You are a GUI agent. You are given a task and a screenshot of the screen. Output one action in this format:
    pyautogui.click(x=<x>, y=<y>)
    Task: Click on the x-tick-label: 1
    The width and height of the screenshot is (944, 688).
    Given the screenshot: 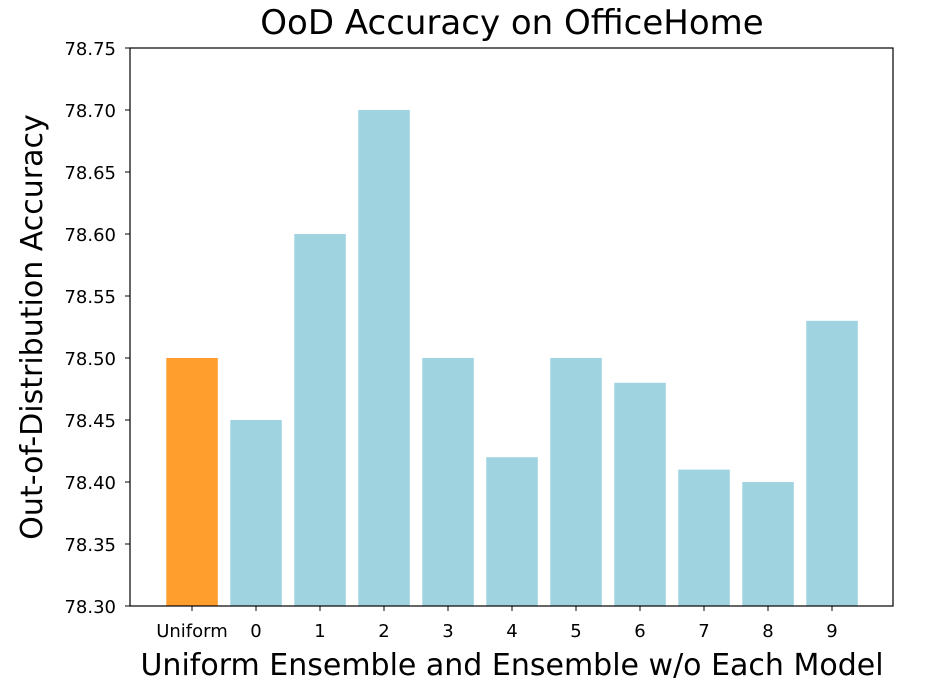 What is the action you would take?
    pyautogui.click(x=319, y=631)
    